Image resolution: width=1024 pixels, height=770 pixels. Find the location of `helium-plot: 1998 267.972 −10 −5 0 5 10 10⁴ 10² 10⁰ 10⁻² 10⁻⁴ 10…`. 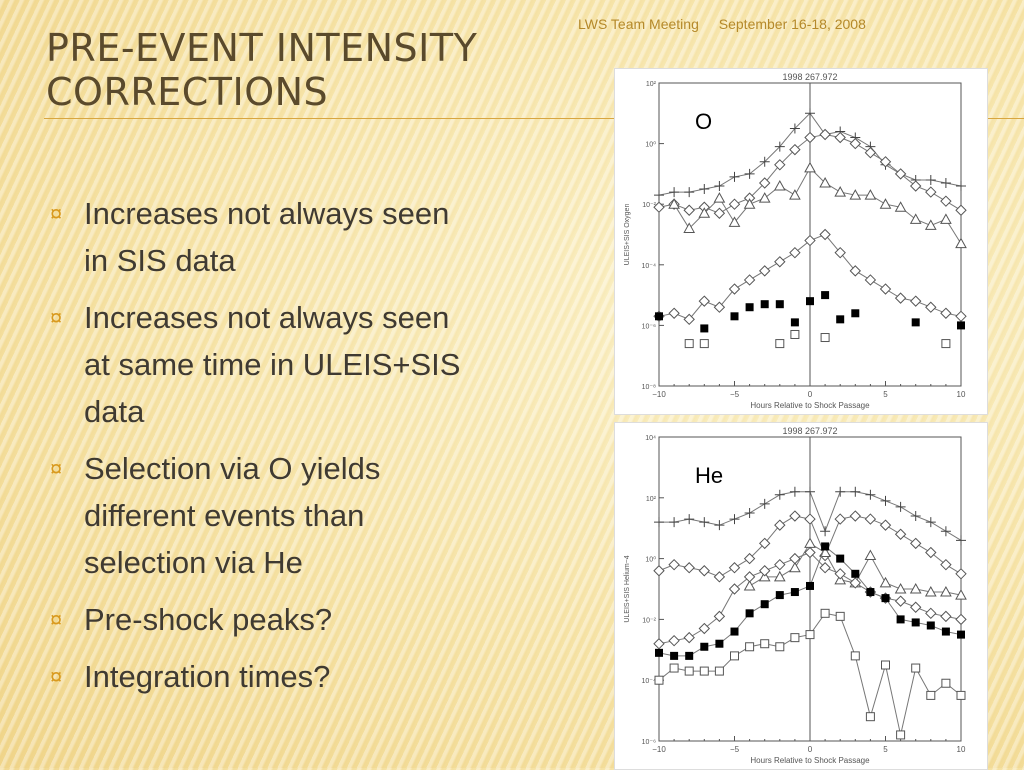

helium-plot: 1998 267.972 −10 −5 0 5 10 10⁴ 10² 10⁰ 10⁻² 10⁻⁴ 10… is located at coordinates (795, 595).